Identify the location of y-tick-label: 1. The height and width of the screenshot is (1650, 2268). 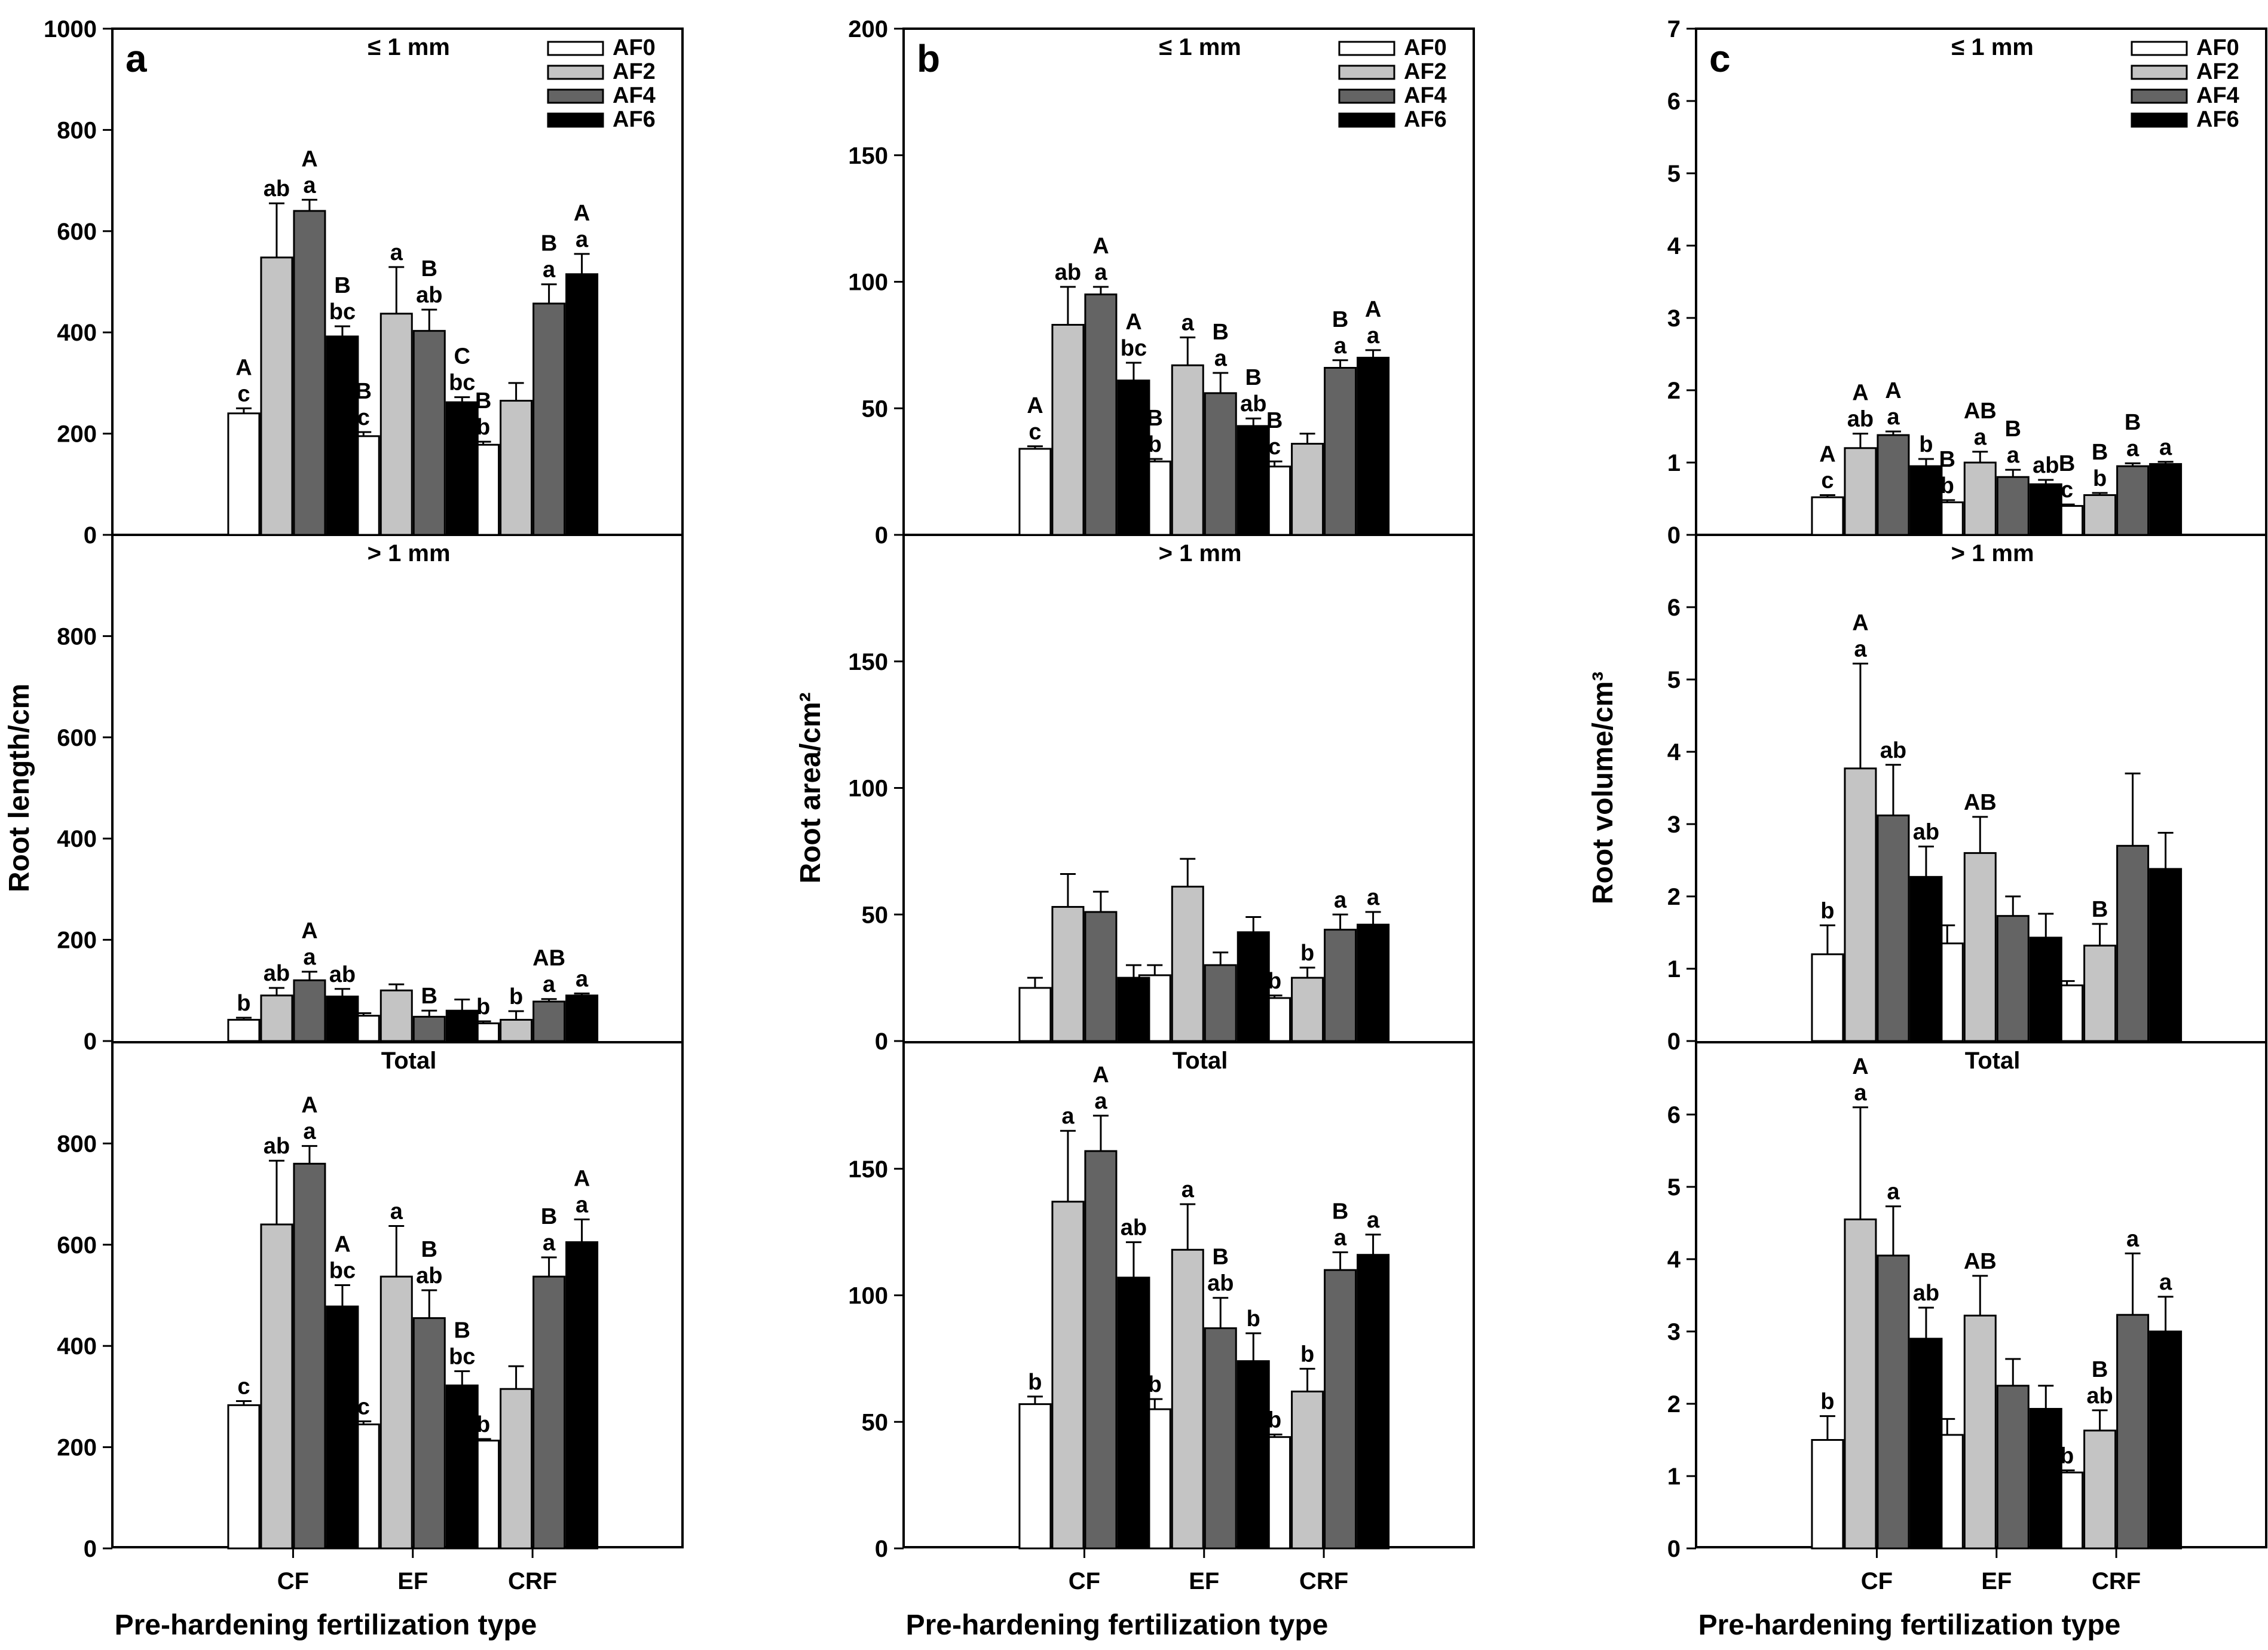
(1674, 969).